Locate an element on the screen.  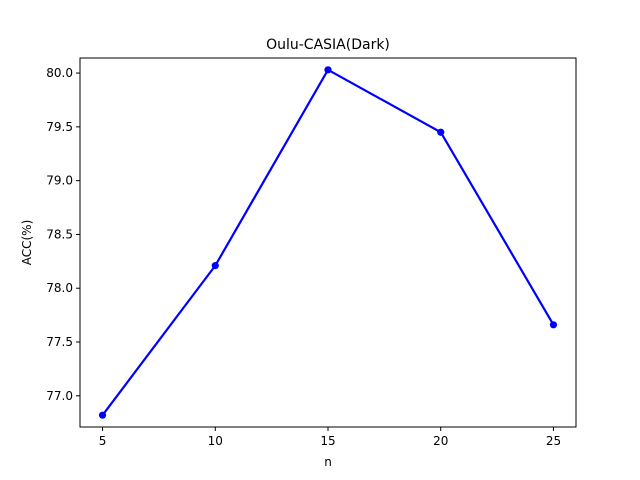
x-tick-label: 20 is located at coordinates (440, 441).